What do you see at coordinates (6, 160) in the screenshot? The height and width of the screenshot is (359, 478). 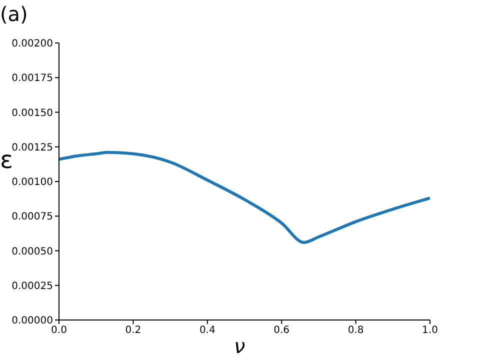 I see `y-axis-title: ε` at bounding box center [6, 160].